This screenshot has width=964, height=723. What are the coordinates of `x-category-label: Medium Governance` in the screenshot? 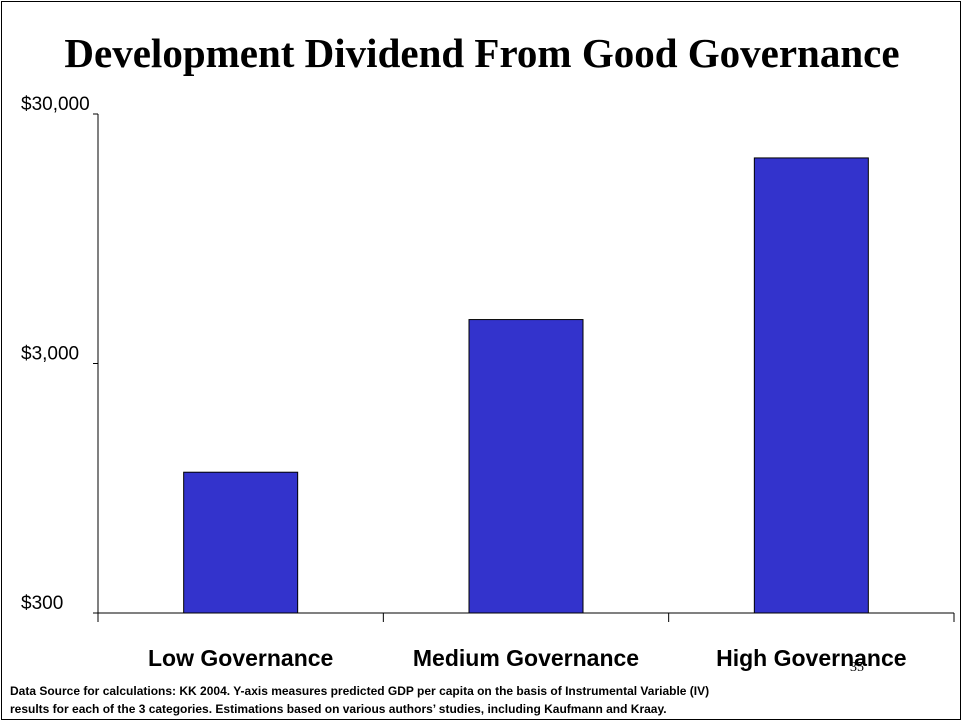 It's located at (526, 658).